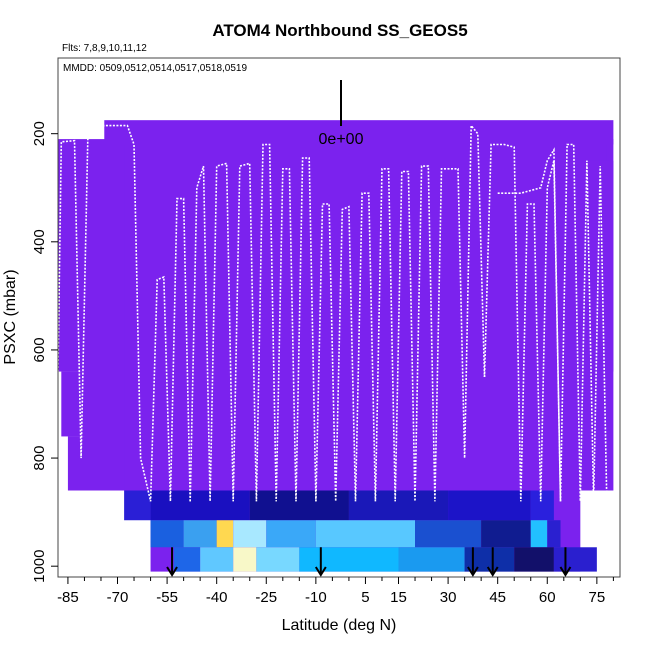 This screenshot has width=650, height=650. I want to click on y-tick-label: 600, so click(39, 349).